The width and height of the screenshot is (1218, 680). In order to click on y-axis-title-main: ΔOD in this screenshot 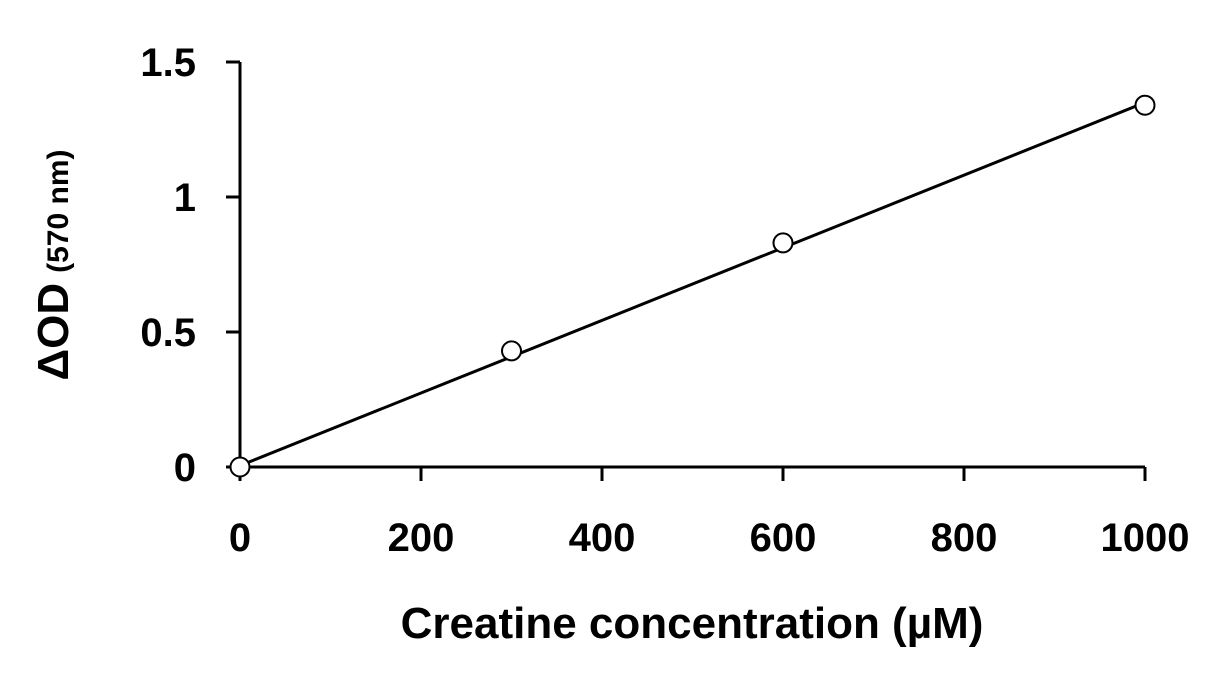, I will do `click(53, 332)`.